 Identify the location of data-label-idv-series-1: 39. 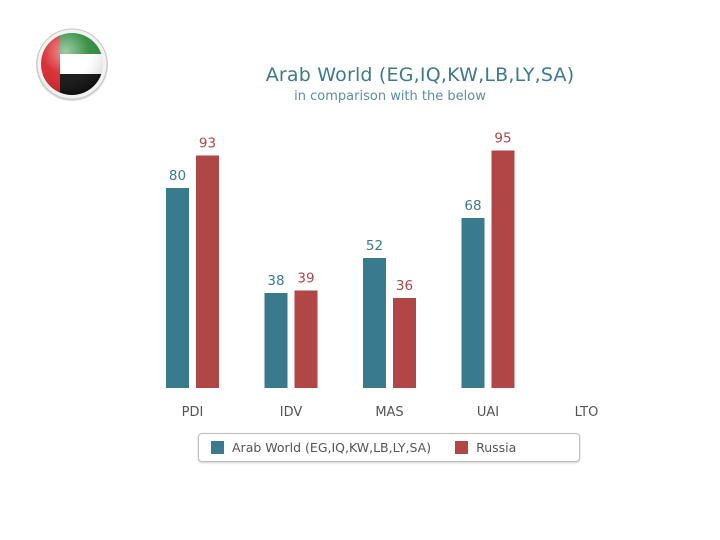
(305, 279).